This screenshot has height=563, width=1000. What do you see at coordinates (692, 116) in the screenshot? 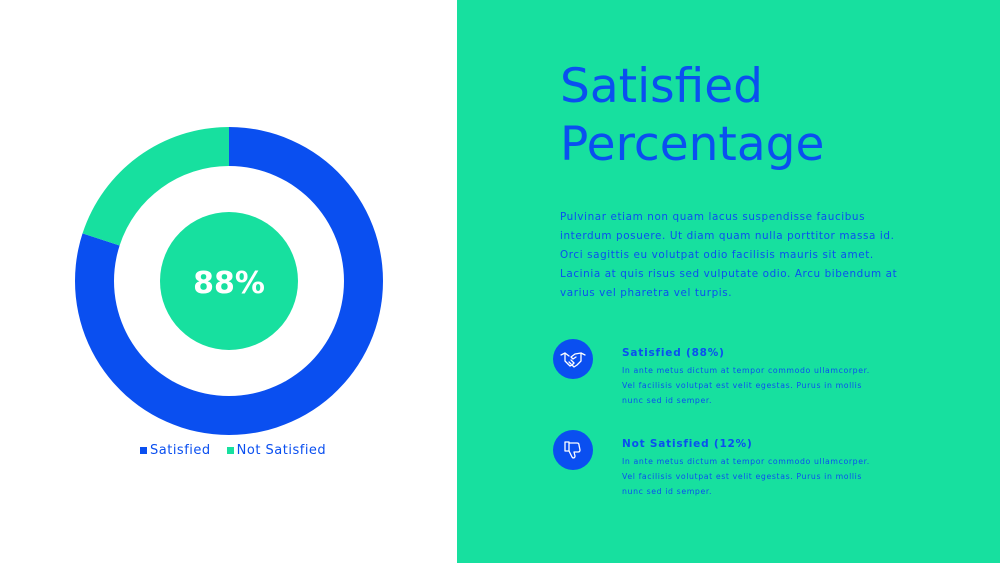
I see `page-title: Satisfied Percentage` at bounding box center [692, 116].